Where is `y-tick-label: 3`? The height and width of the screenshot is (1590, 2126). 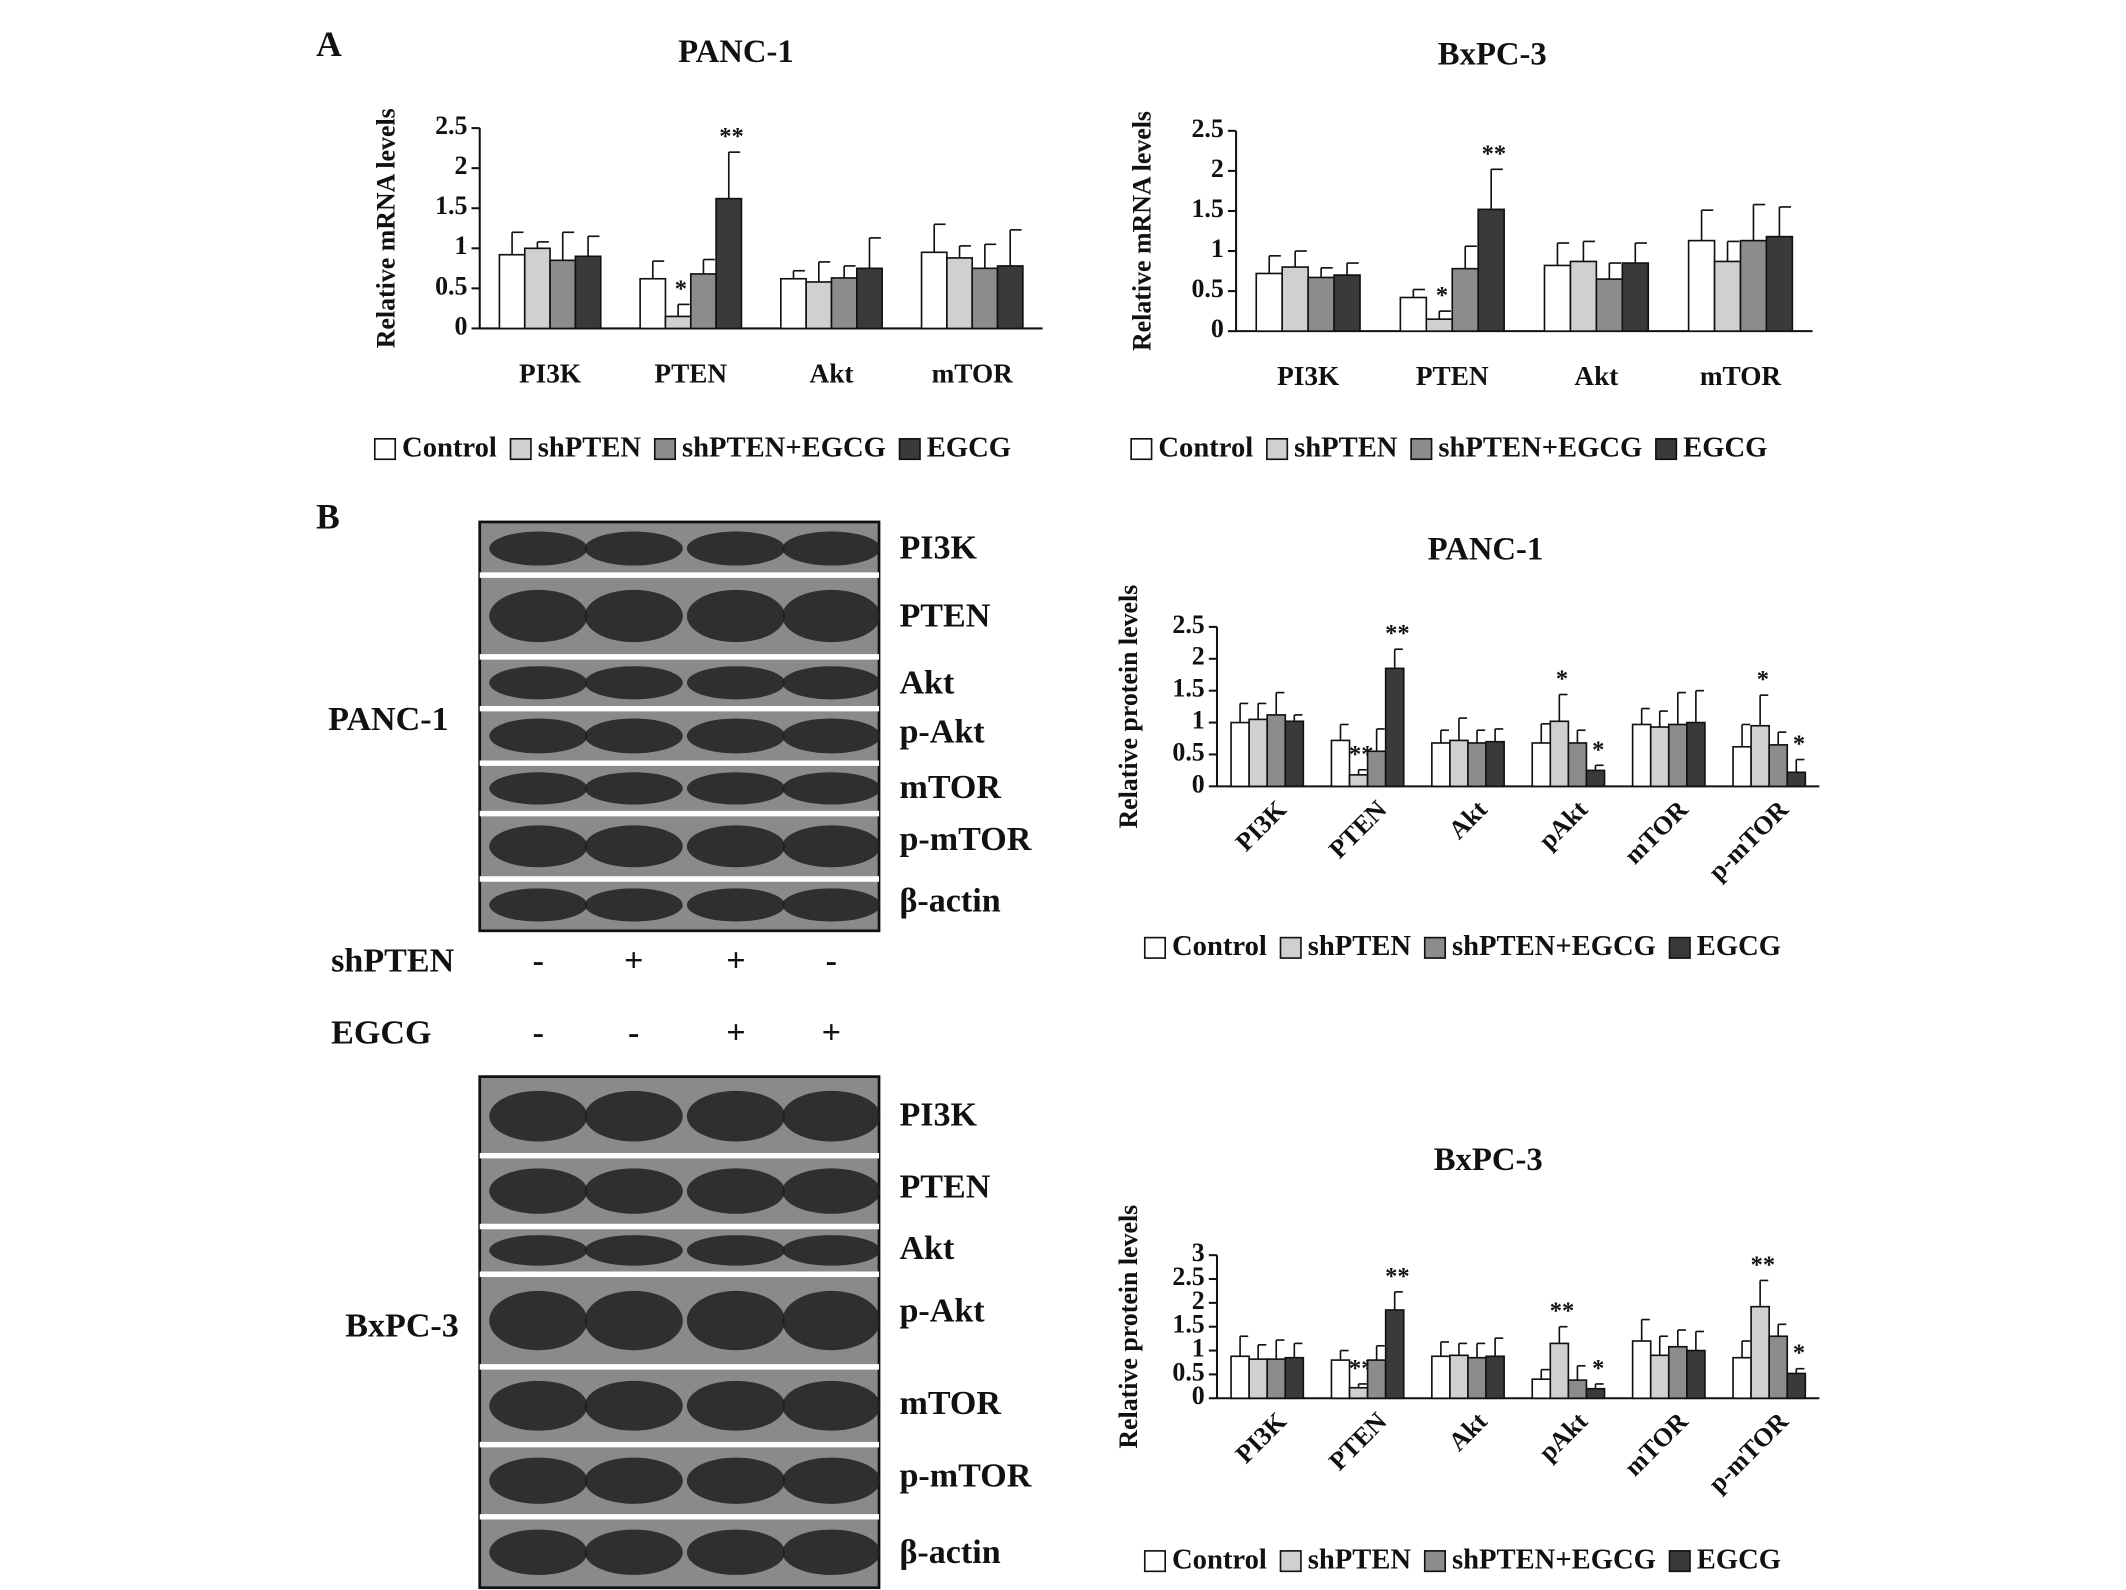 y-tick-label: 3 is located at coordinates (1198, 1252).